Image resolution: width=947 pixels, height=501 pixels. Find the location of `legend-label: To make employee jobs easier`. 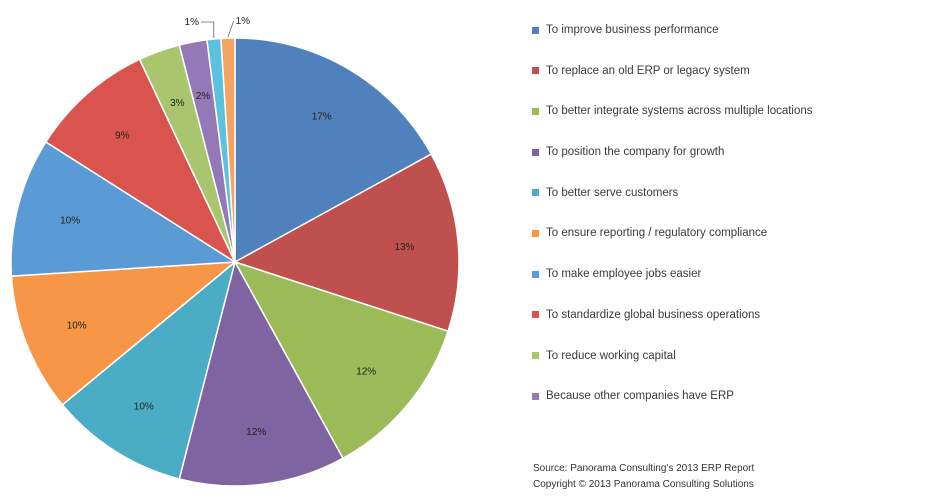

legend-label: To make employee jobs easier is located at coordinates (624, 274).